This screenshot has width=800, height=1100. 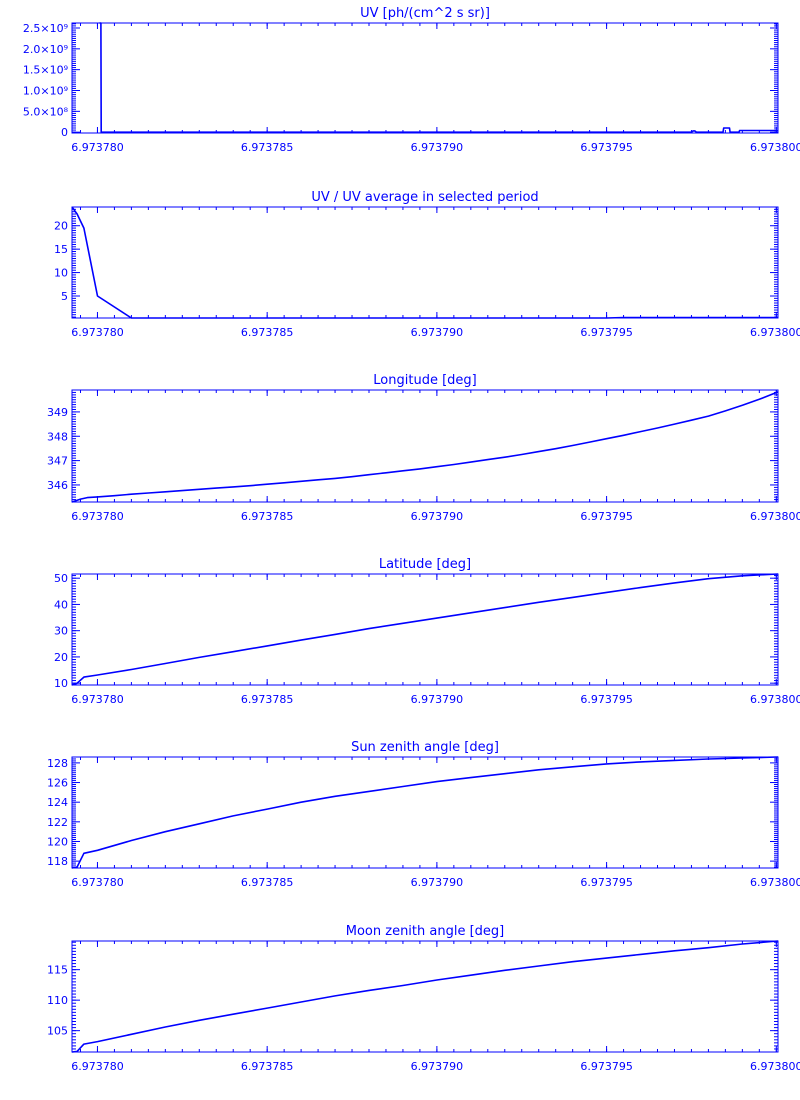 I want to click on latitude-y-tick-label: 10, so click(x=61, y=683).